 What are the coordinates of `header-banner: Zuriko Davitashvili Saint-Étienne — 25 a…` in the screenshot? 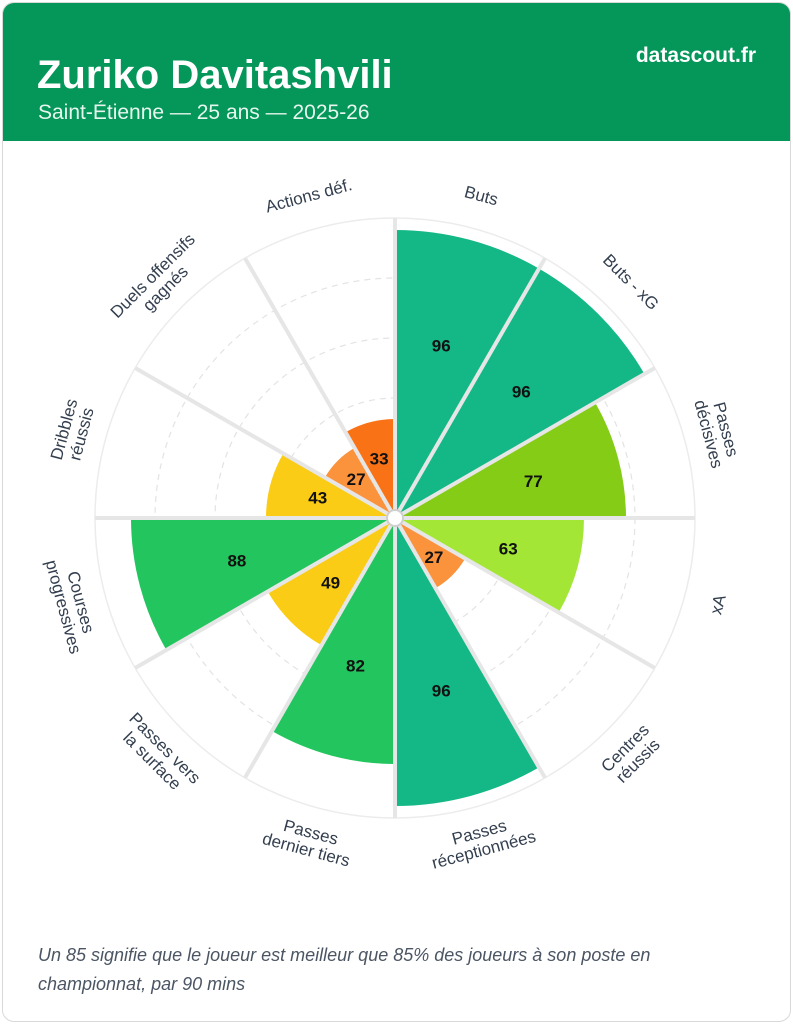 It's located at (396, 72).